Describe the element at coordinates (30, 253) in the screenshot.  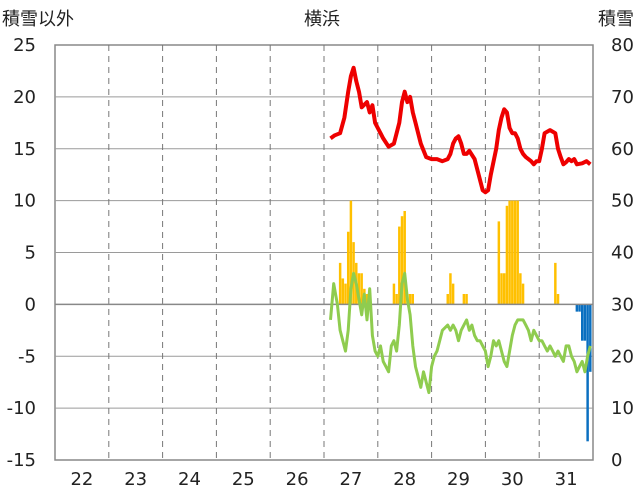
I see `left-tick-label: 5` at that location.